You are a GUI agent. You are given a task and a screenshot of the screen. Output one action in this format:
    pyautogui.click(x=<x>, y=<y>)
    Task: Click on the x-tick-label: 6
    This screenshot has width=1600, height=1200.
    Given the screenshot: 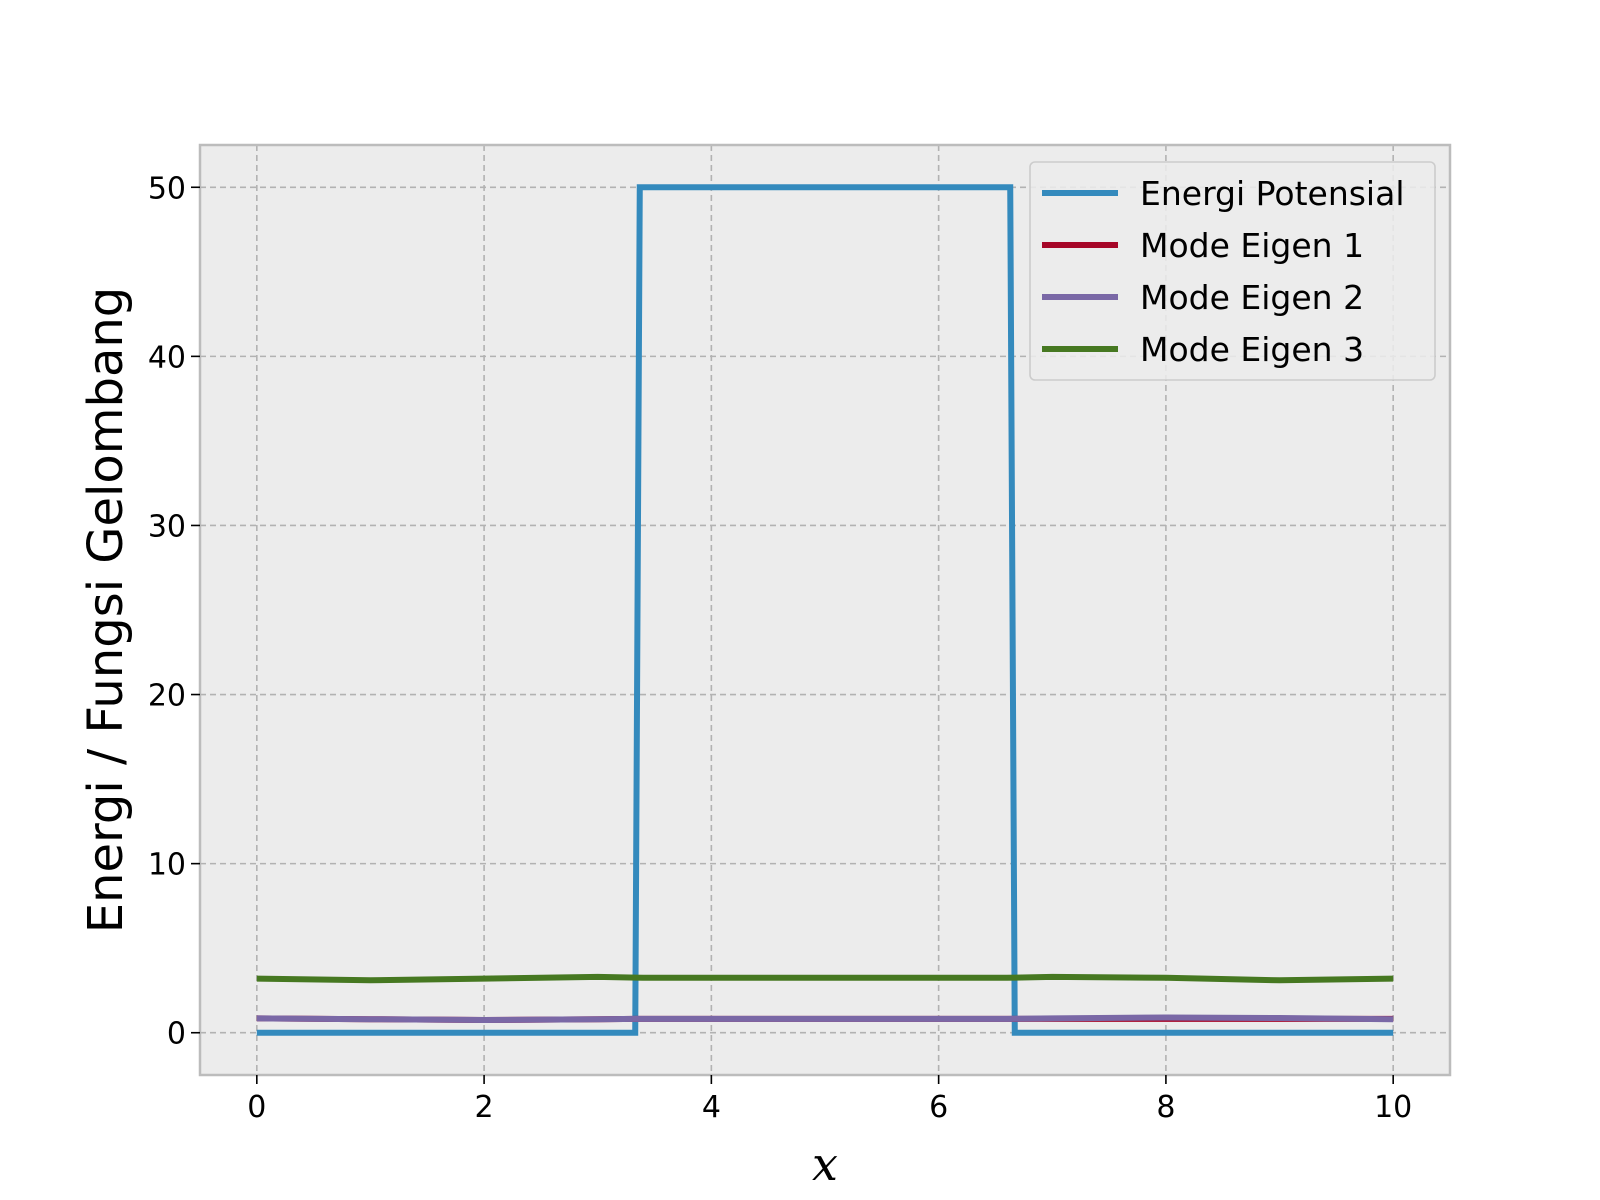 What is the action you would take?
    pyautogui.click(x=938, y=1107)
    